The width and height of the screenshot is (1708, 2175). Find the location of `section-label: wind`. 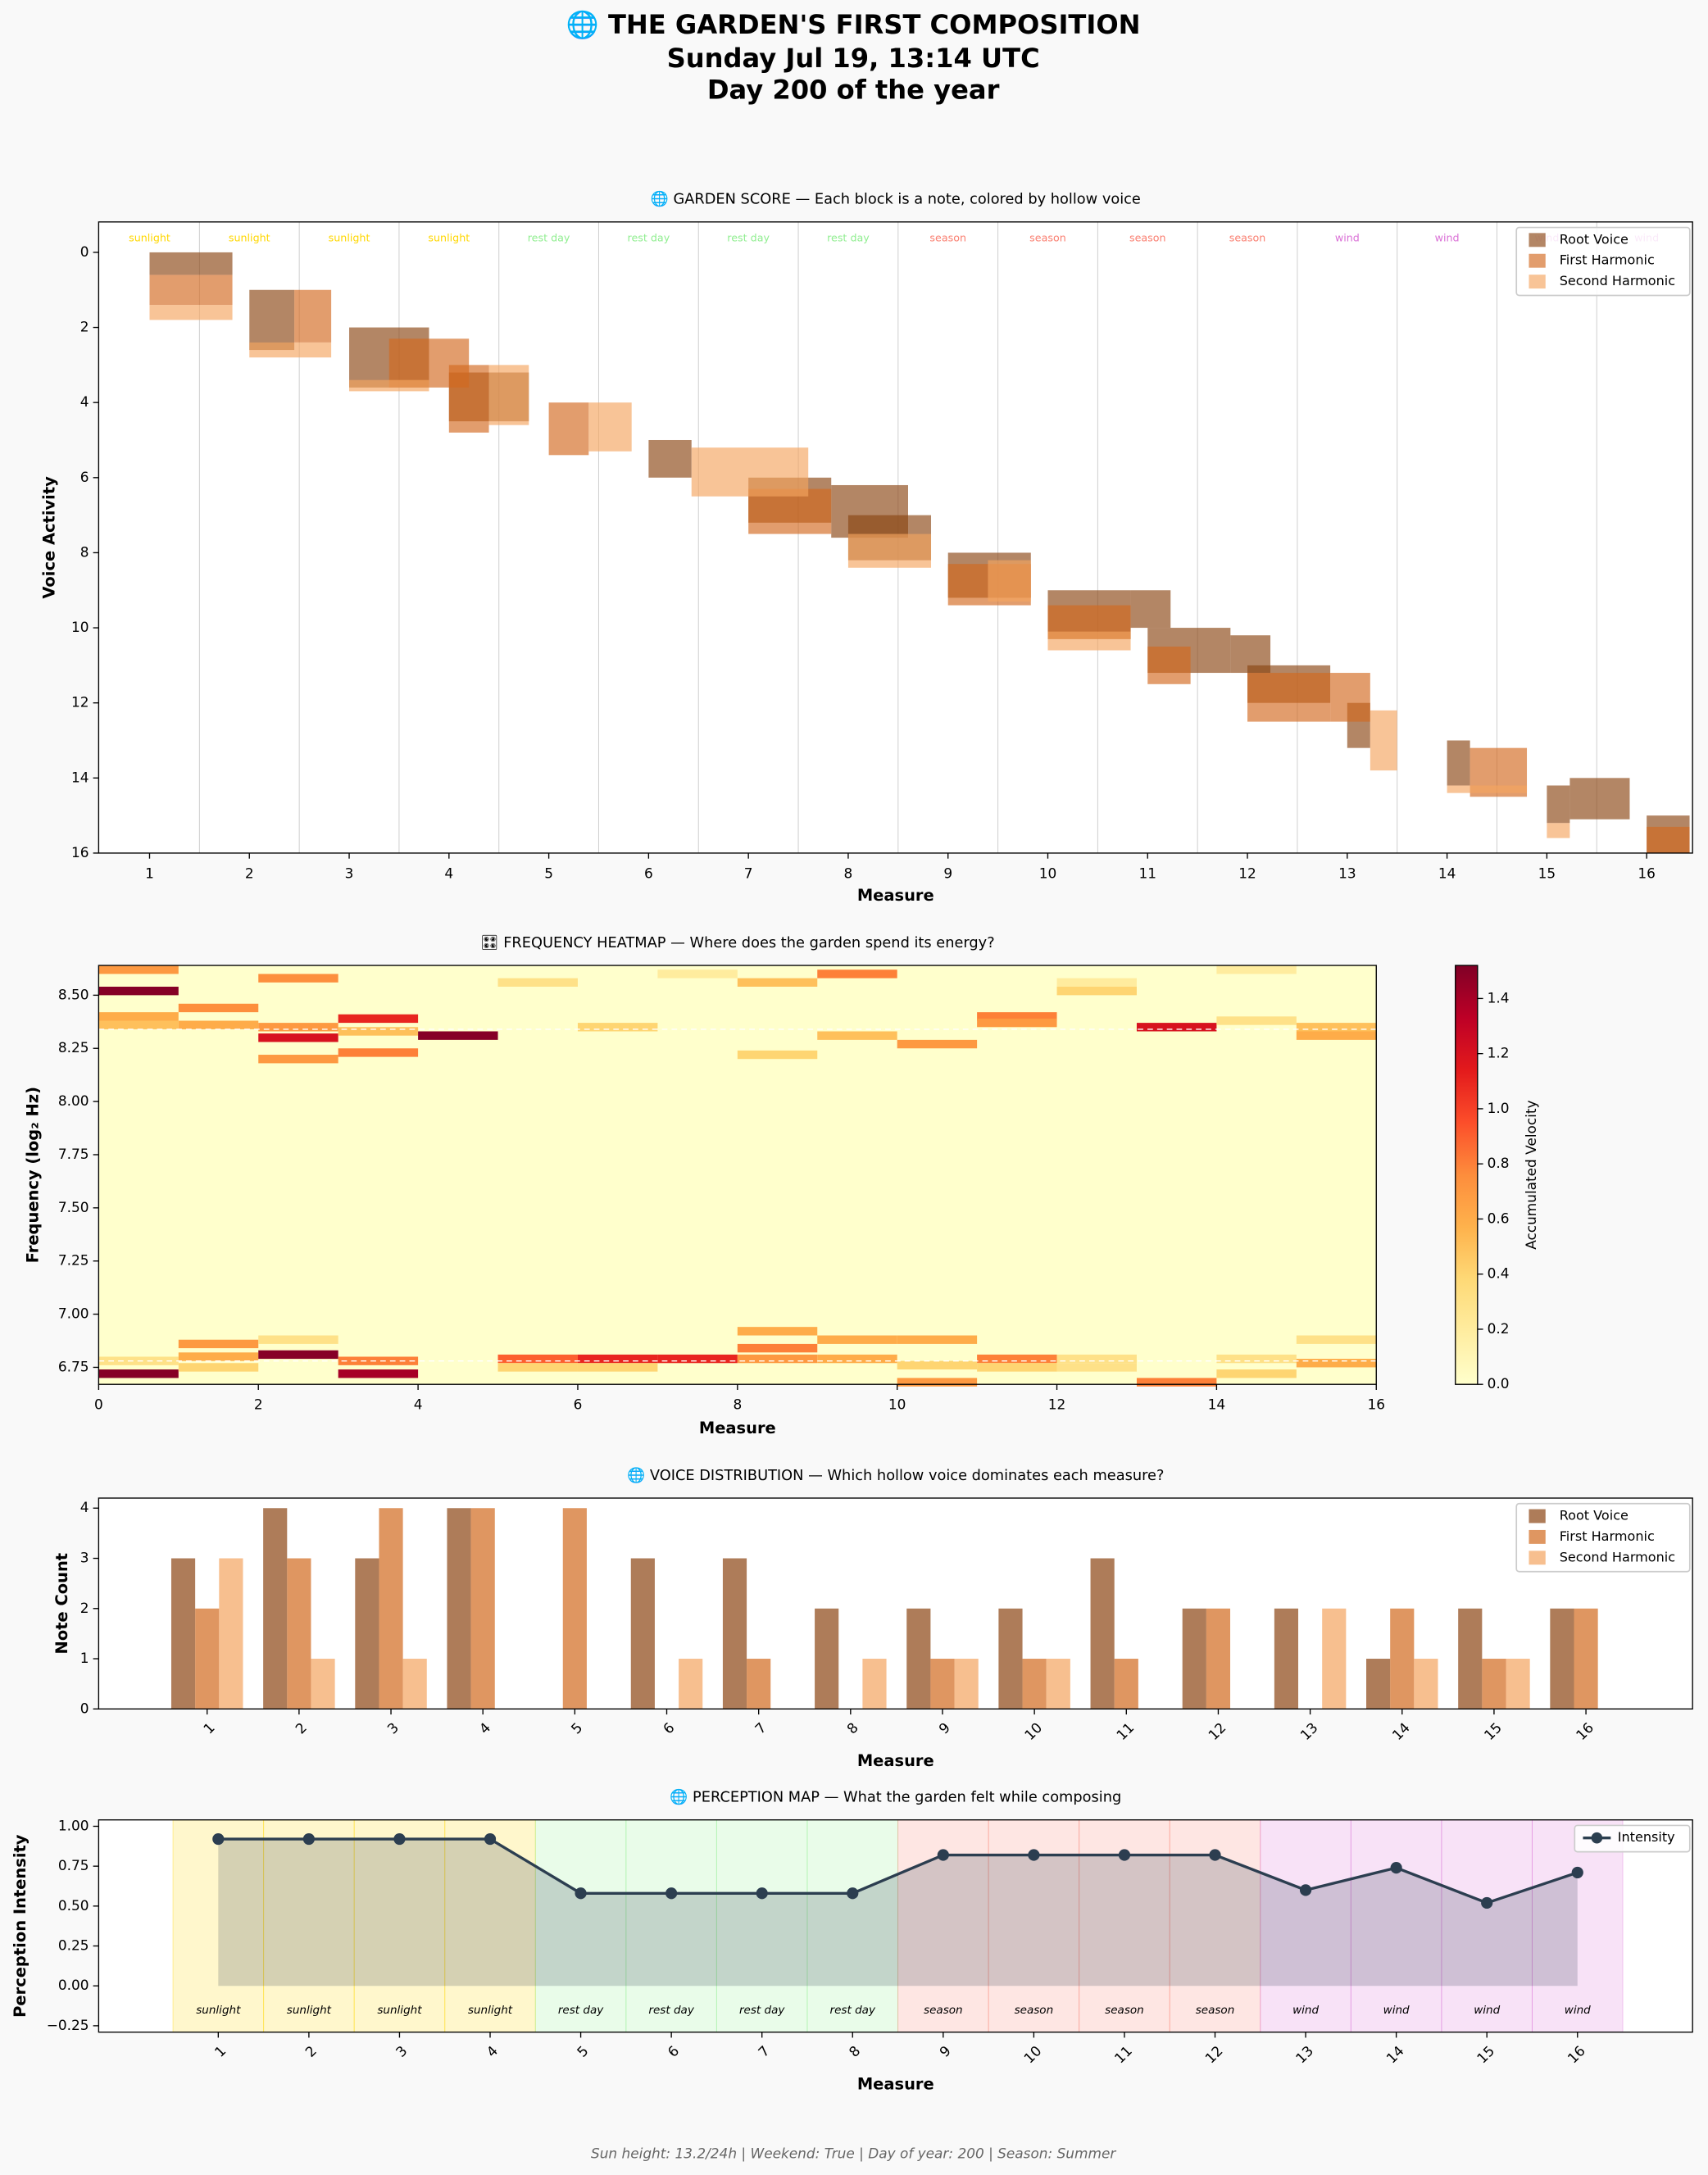

section-label: wind is located at coordinates (1487, 2010).